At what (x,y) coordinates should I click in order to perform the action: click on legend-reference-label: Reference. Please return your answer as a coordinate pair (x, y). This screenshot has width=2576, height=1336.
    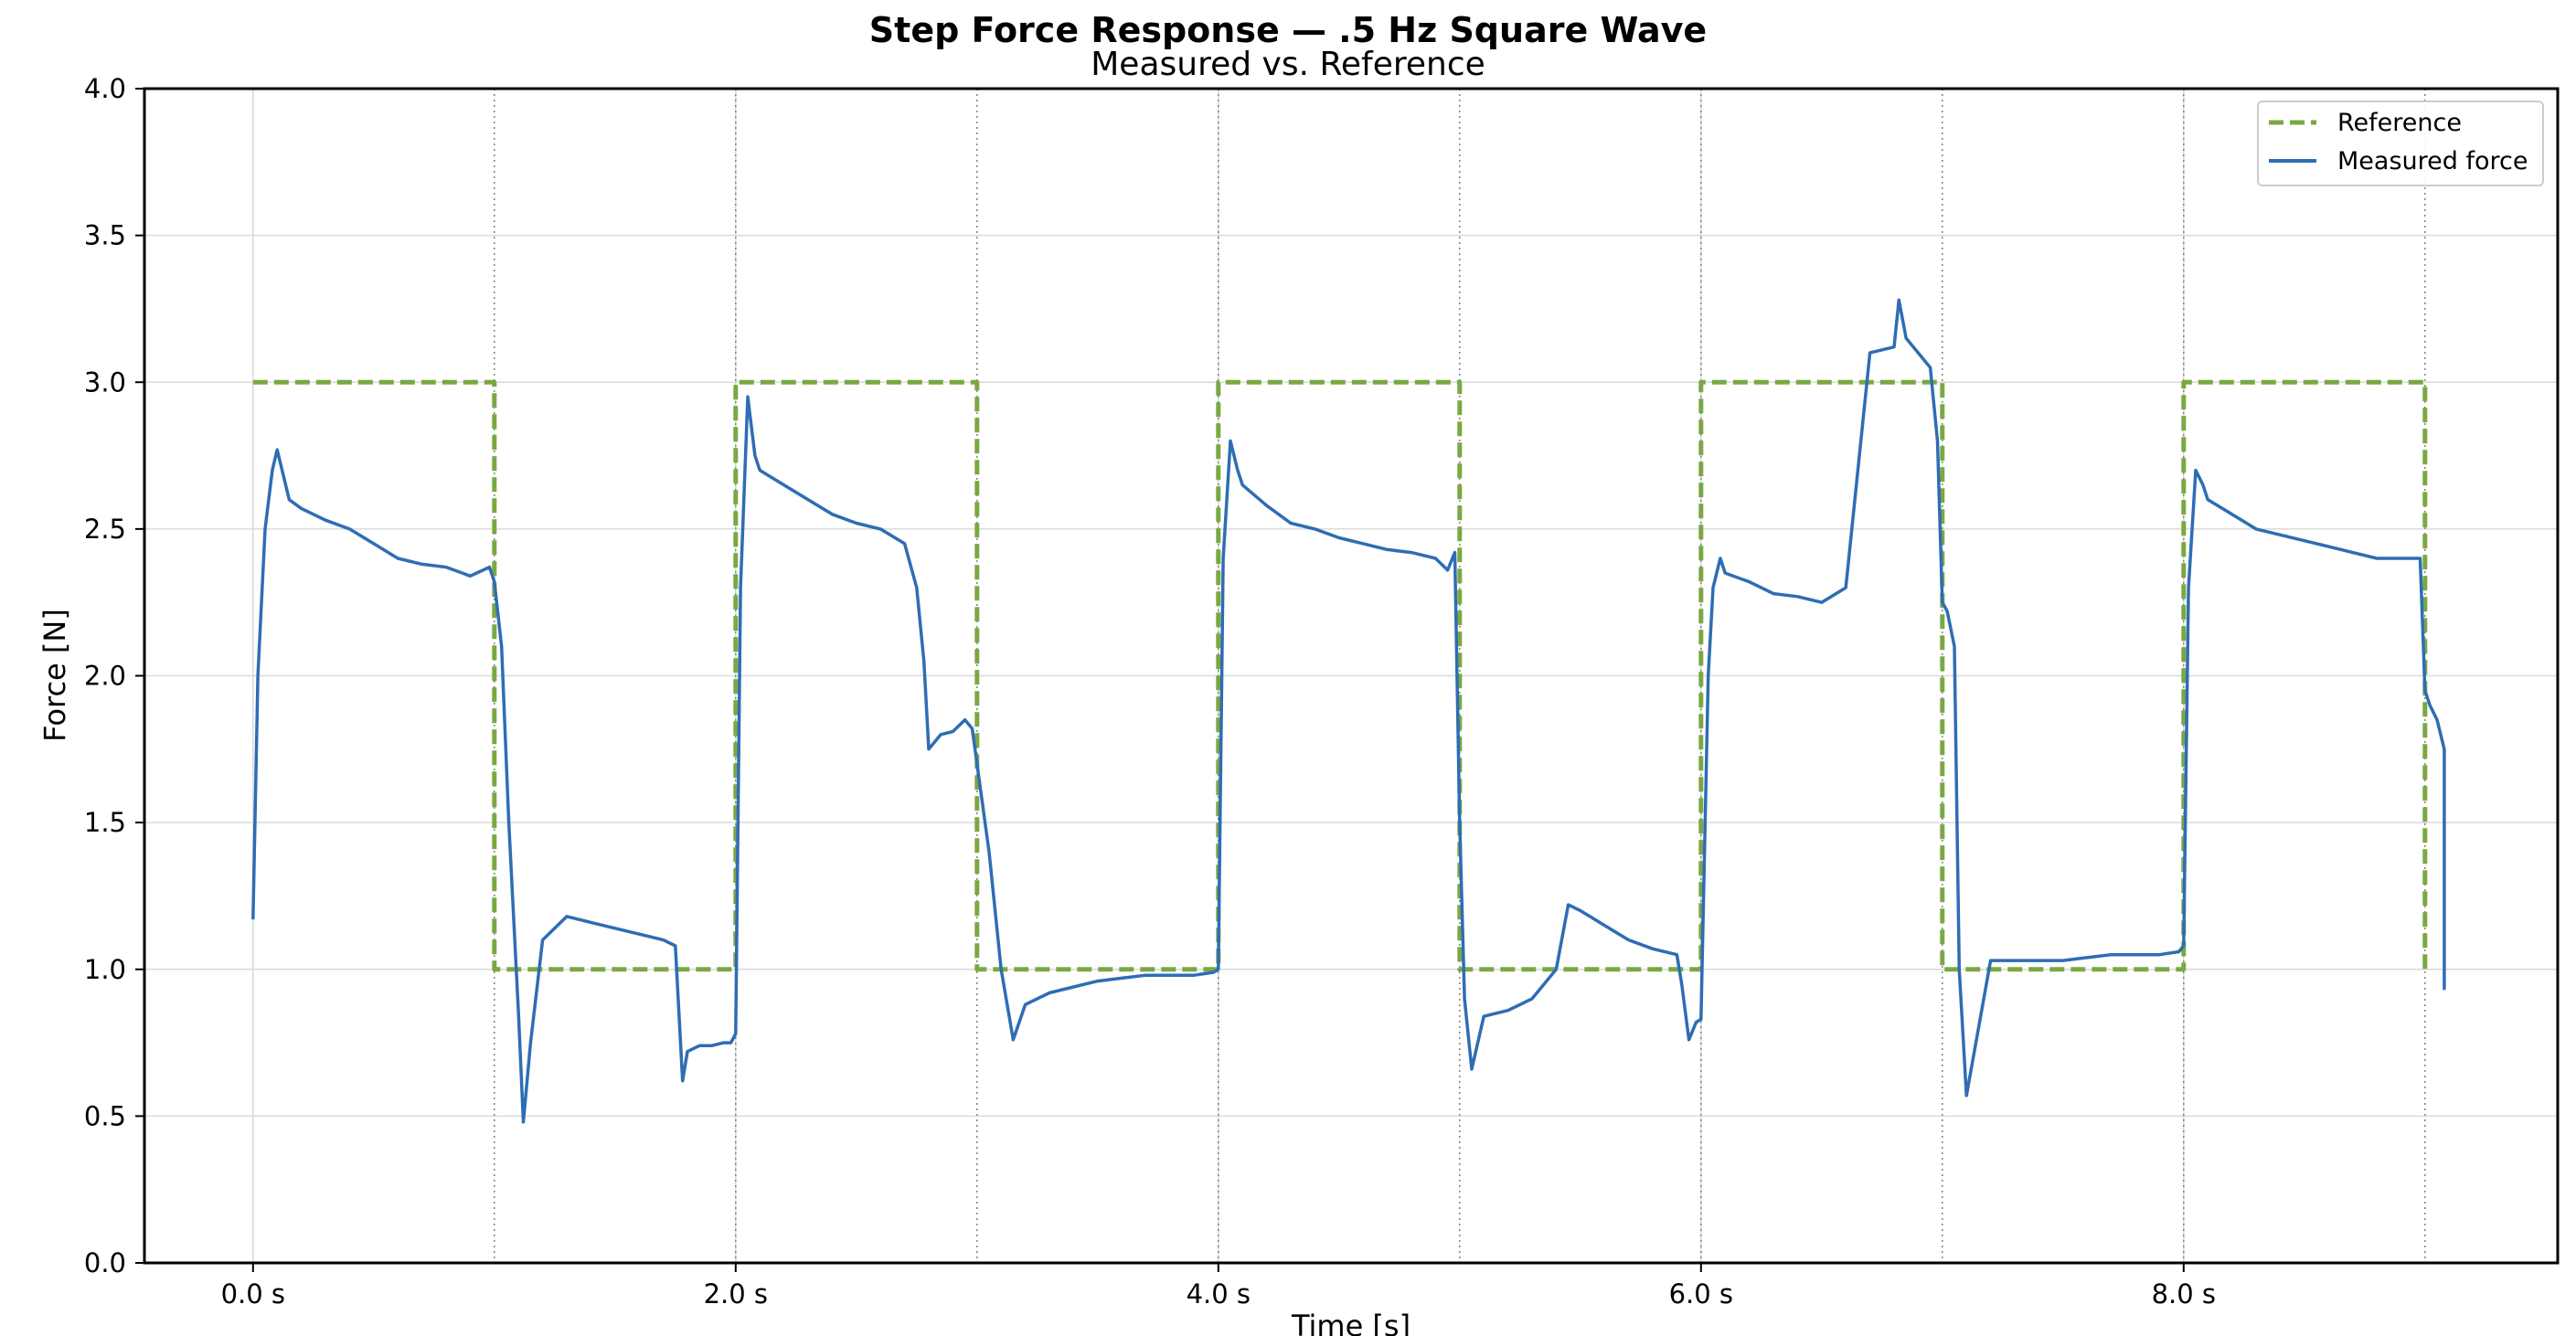
    Looking at the image, I should click on (2400, 123).